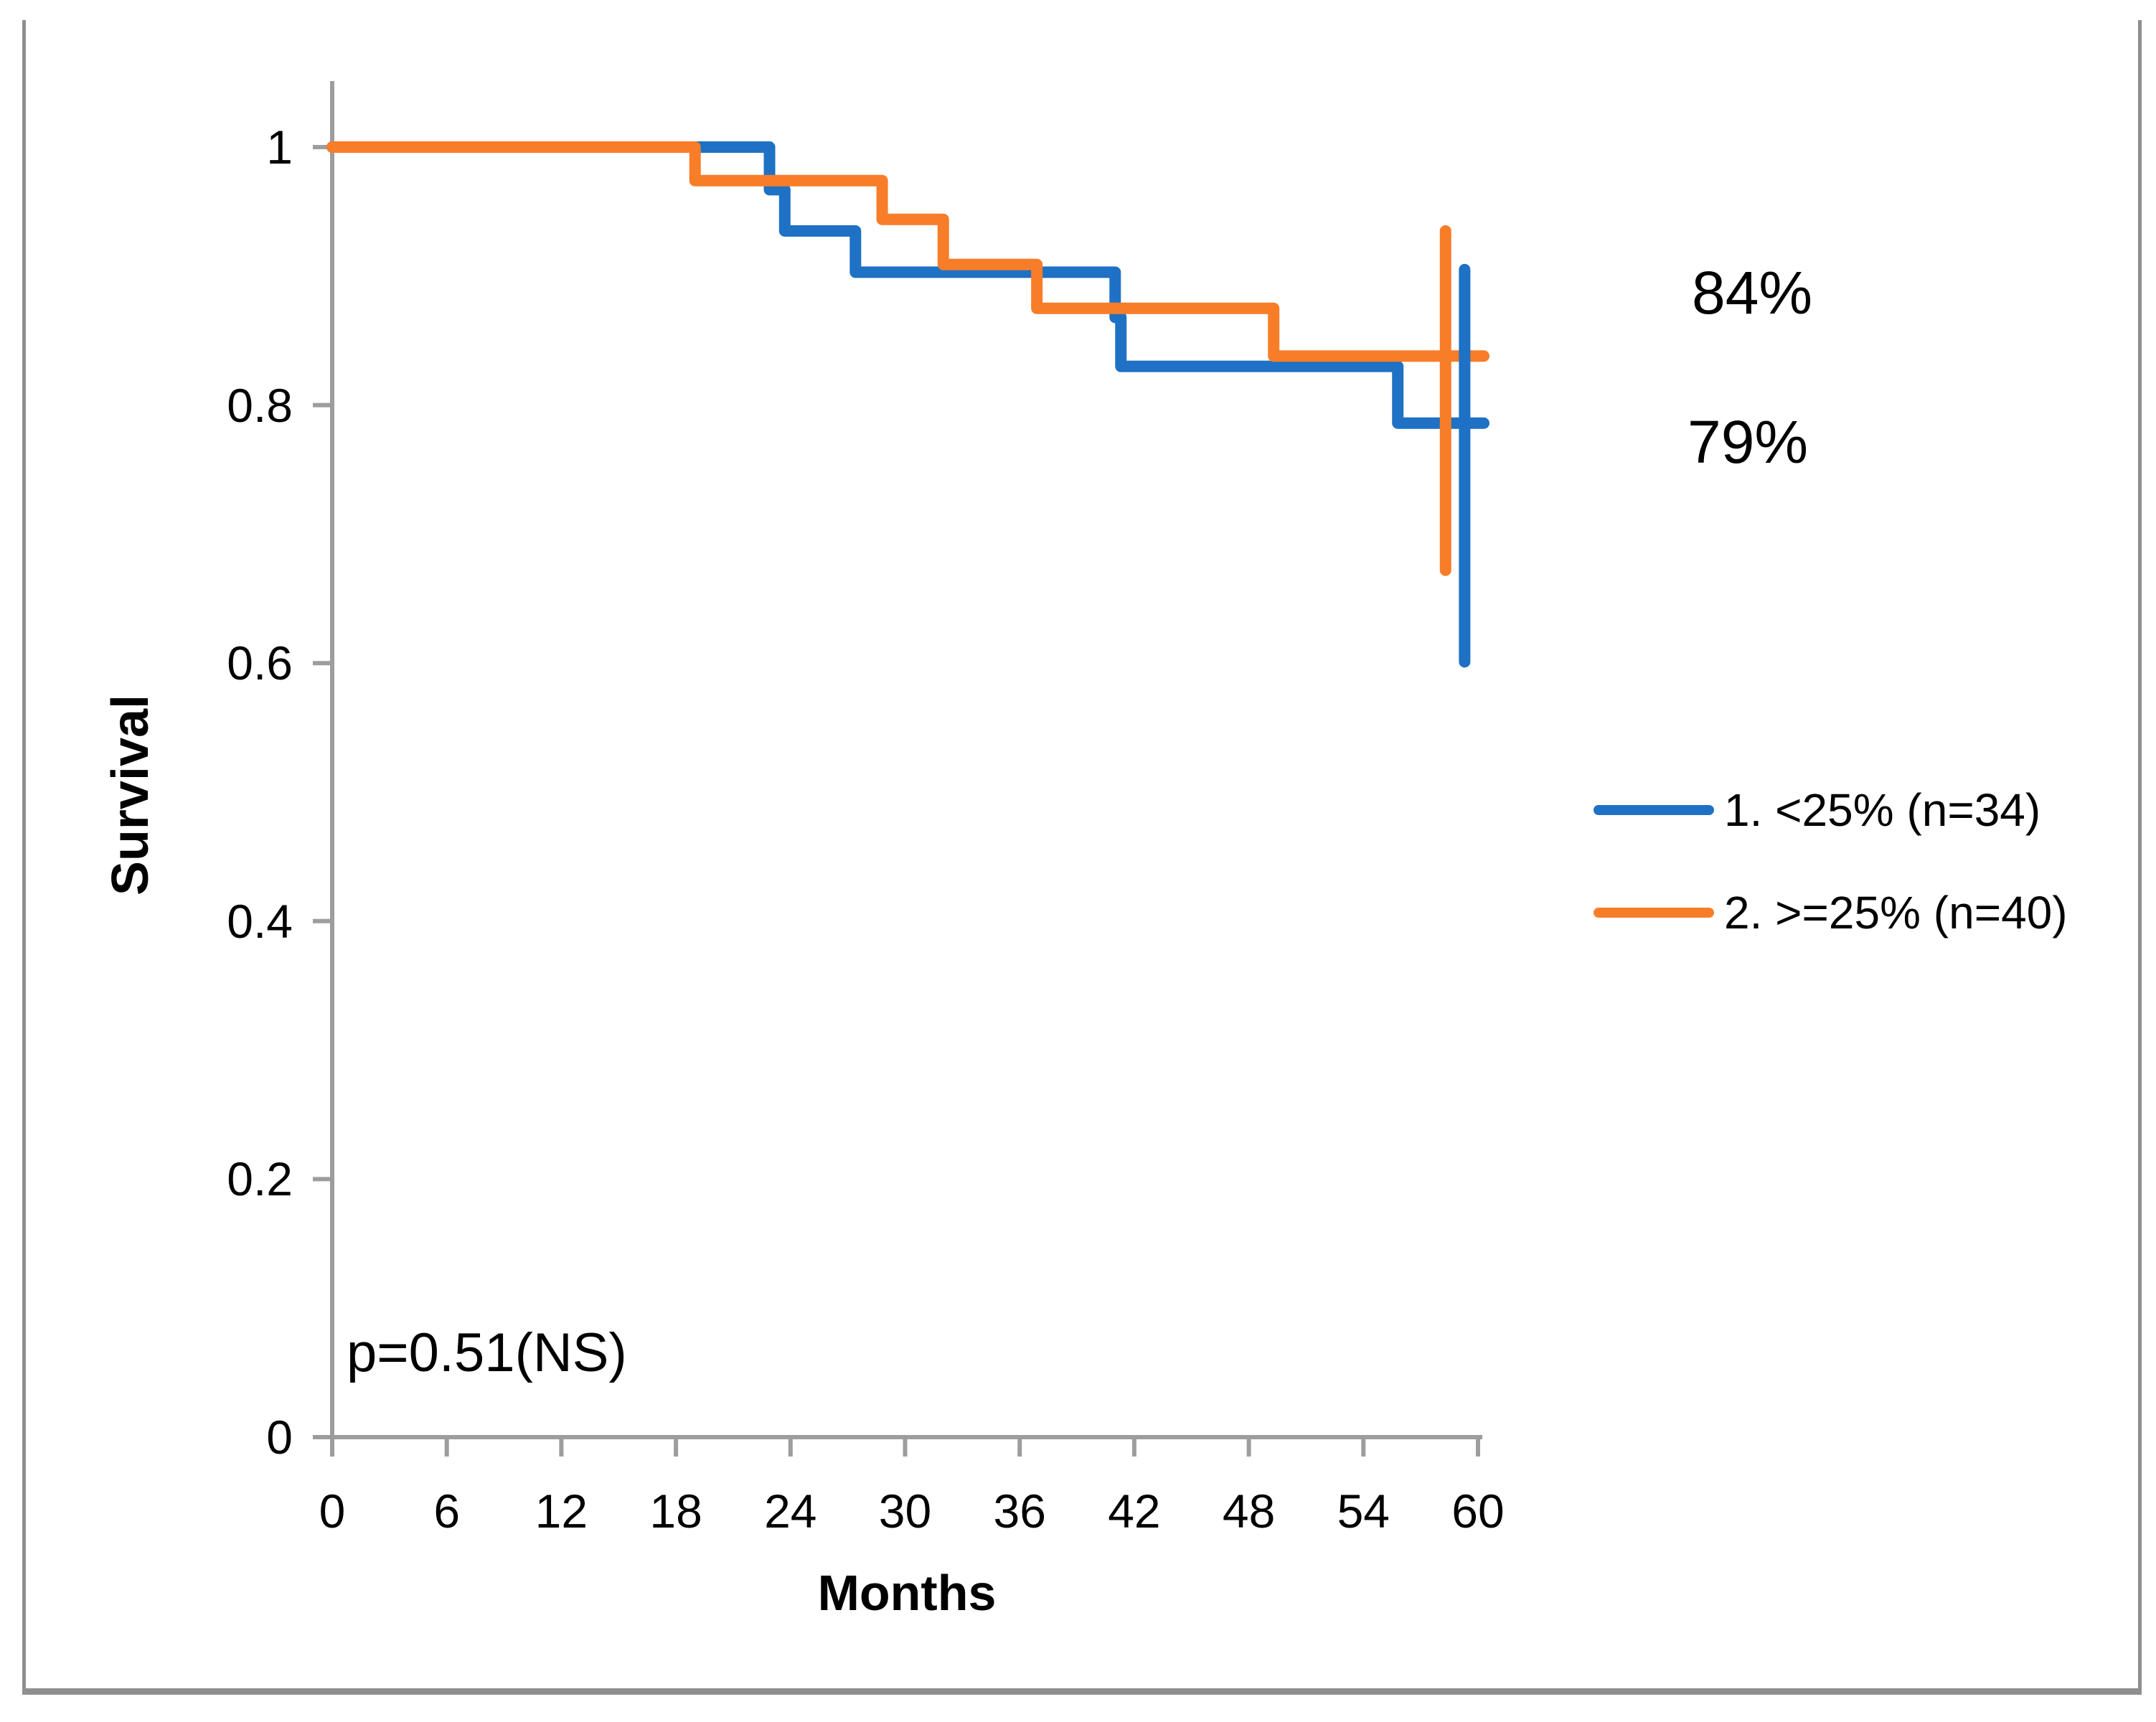  Describe the element at coordinates (1134, 1512) in the screenshot. I see `x-tick-label: 42` at that location.